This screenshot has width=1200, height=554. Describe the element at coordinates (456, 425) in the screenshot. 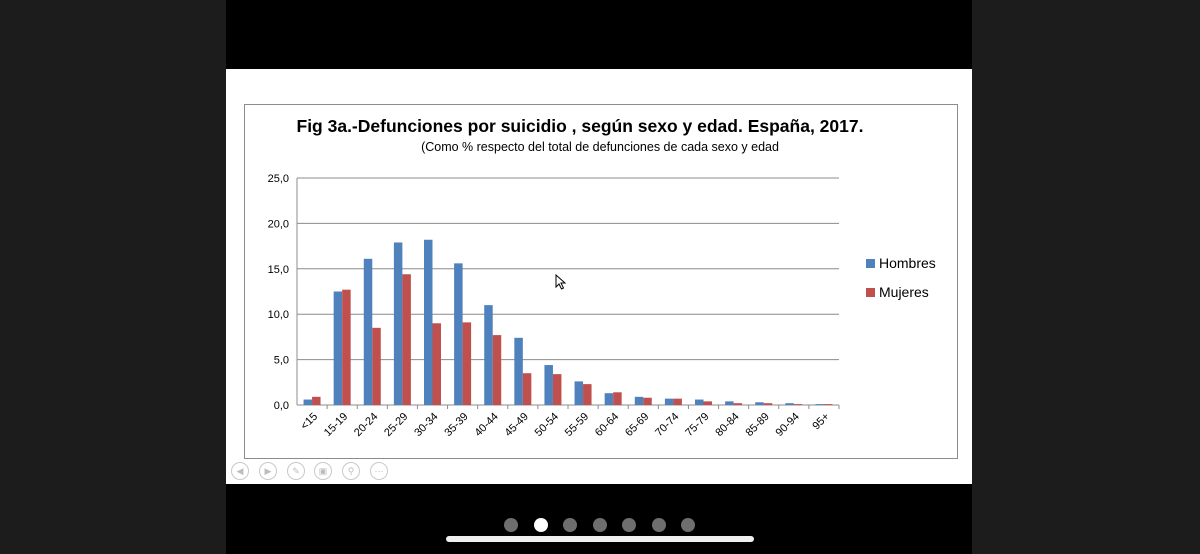

I see `x-tick-label: 35-39` at that location.